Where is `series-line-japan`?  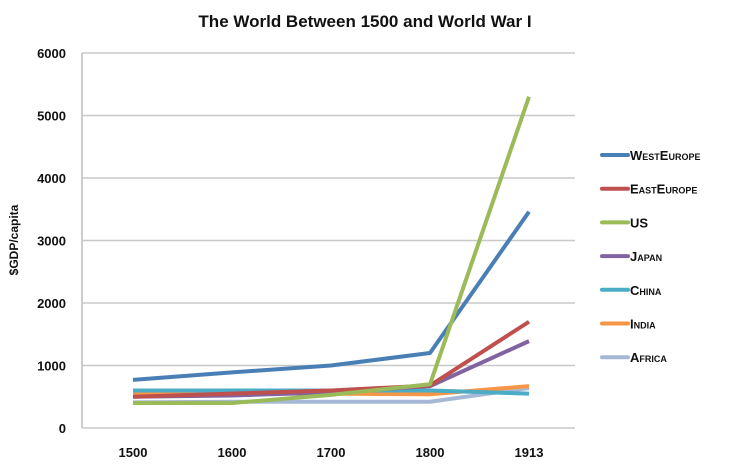
series-line-japan is located at coordinates (331, 369).